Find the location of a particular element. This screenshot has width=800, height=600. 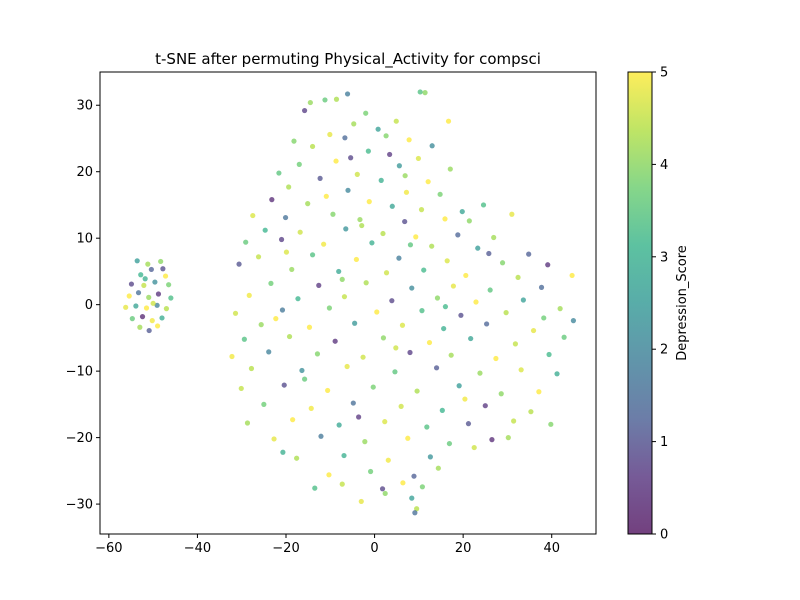

y-tick-label: −20 is located at coordinates (79, 438).